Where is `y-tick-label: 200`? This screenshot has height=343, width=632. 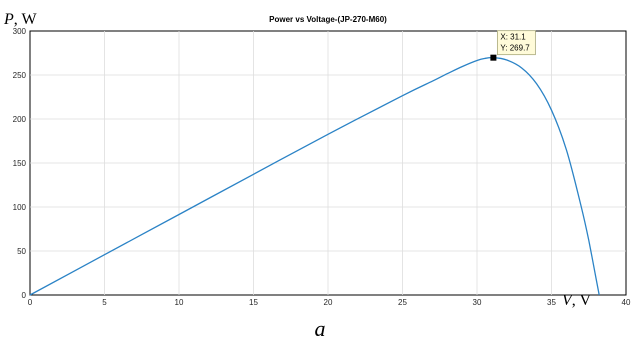 y-tick-label: 200 is located at coordinates (20, 119).